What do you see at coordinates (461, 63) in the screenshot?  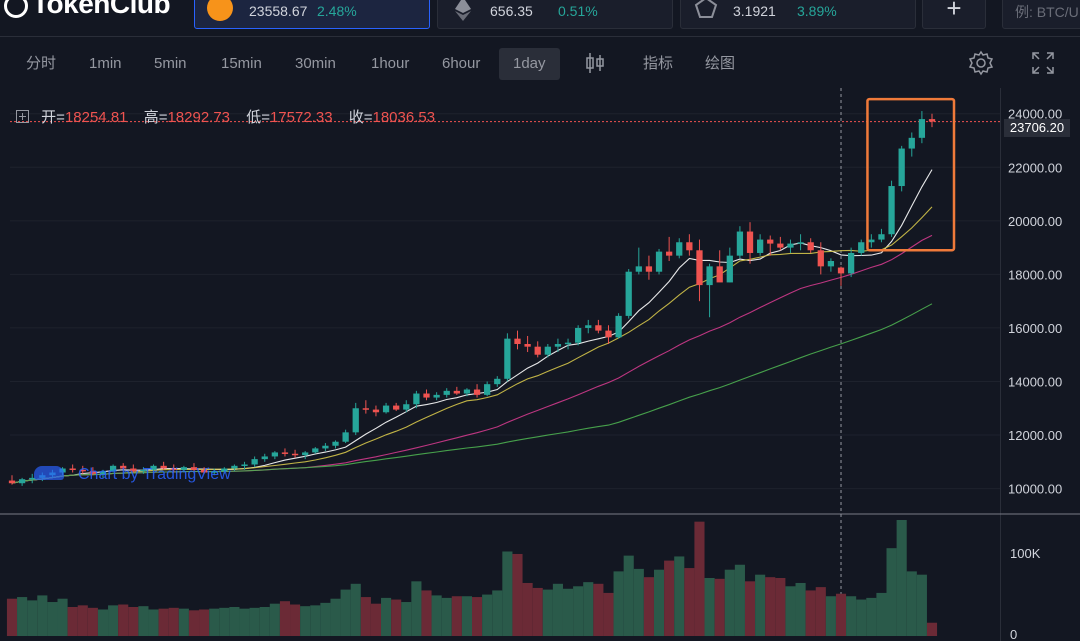 I see `timeframe-6hour: 6hour` at bounding box center [461, 63].